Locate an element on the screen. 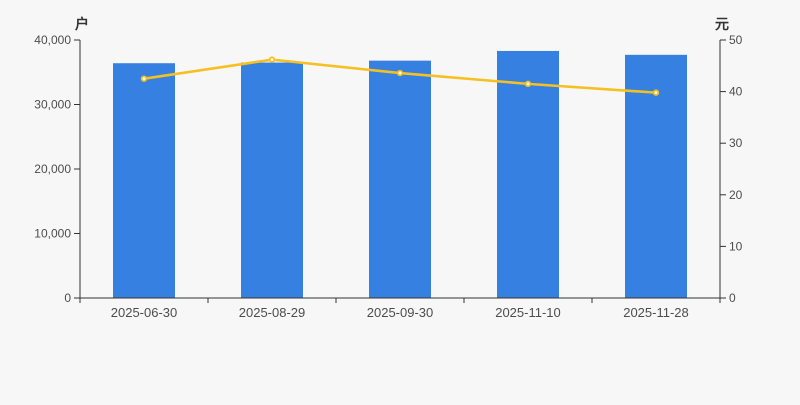 The width and height of the screenshot is (800, 405). x-axis-category-label: 2025-11-28 is located at coordinates (656, 312).